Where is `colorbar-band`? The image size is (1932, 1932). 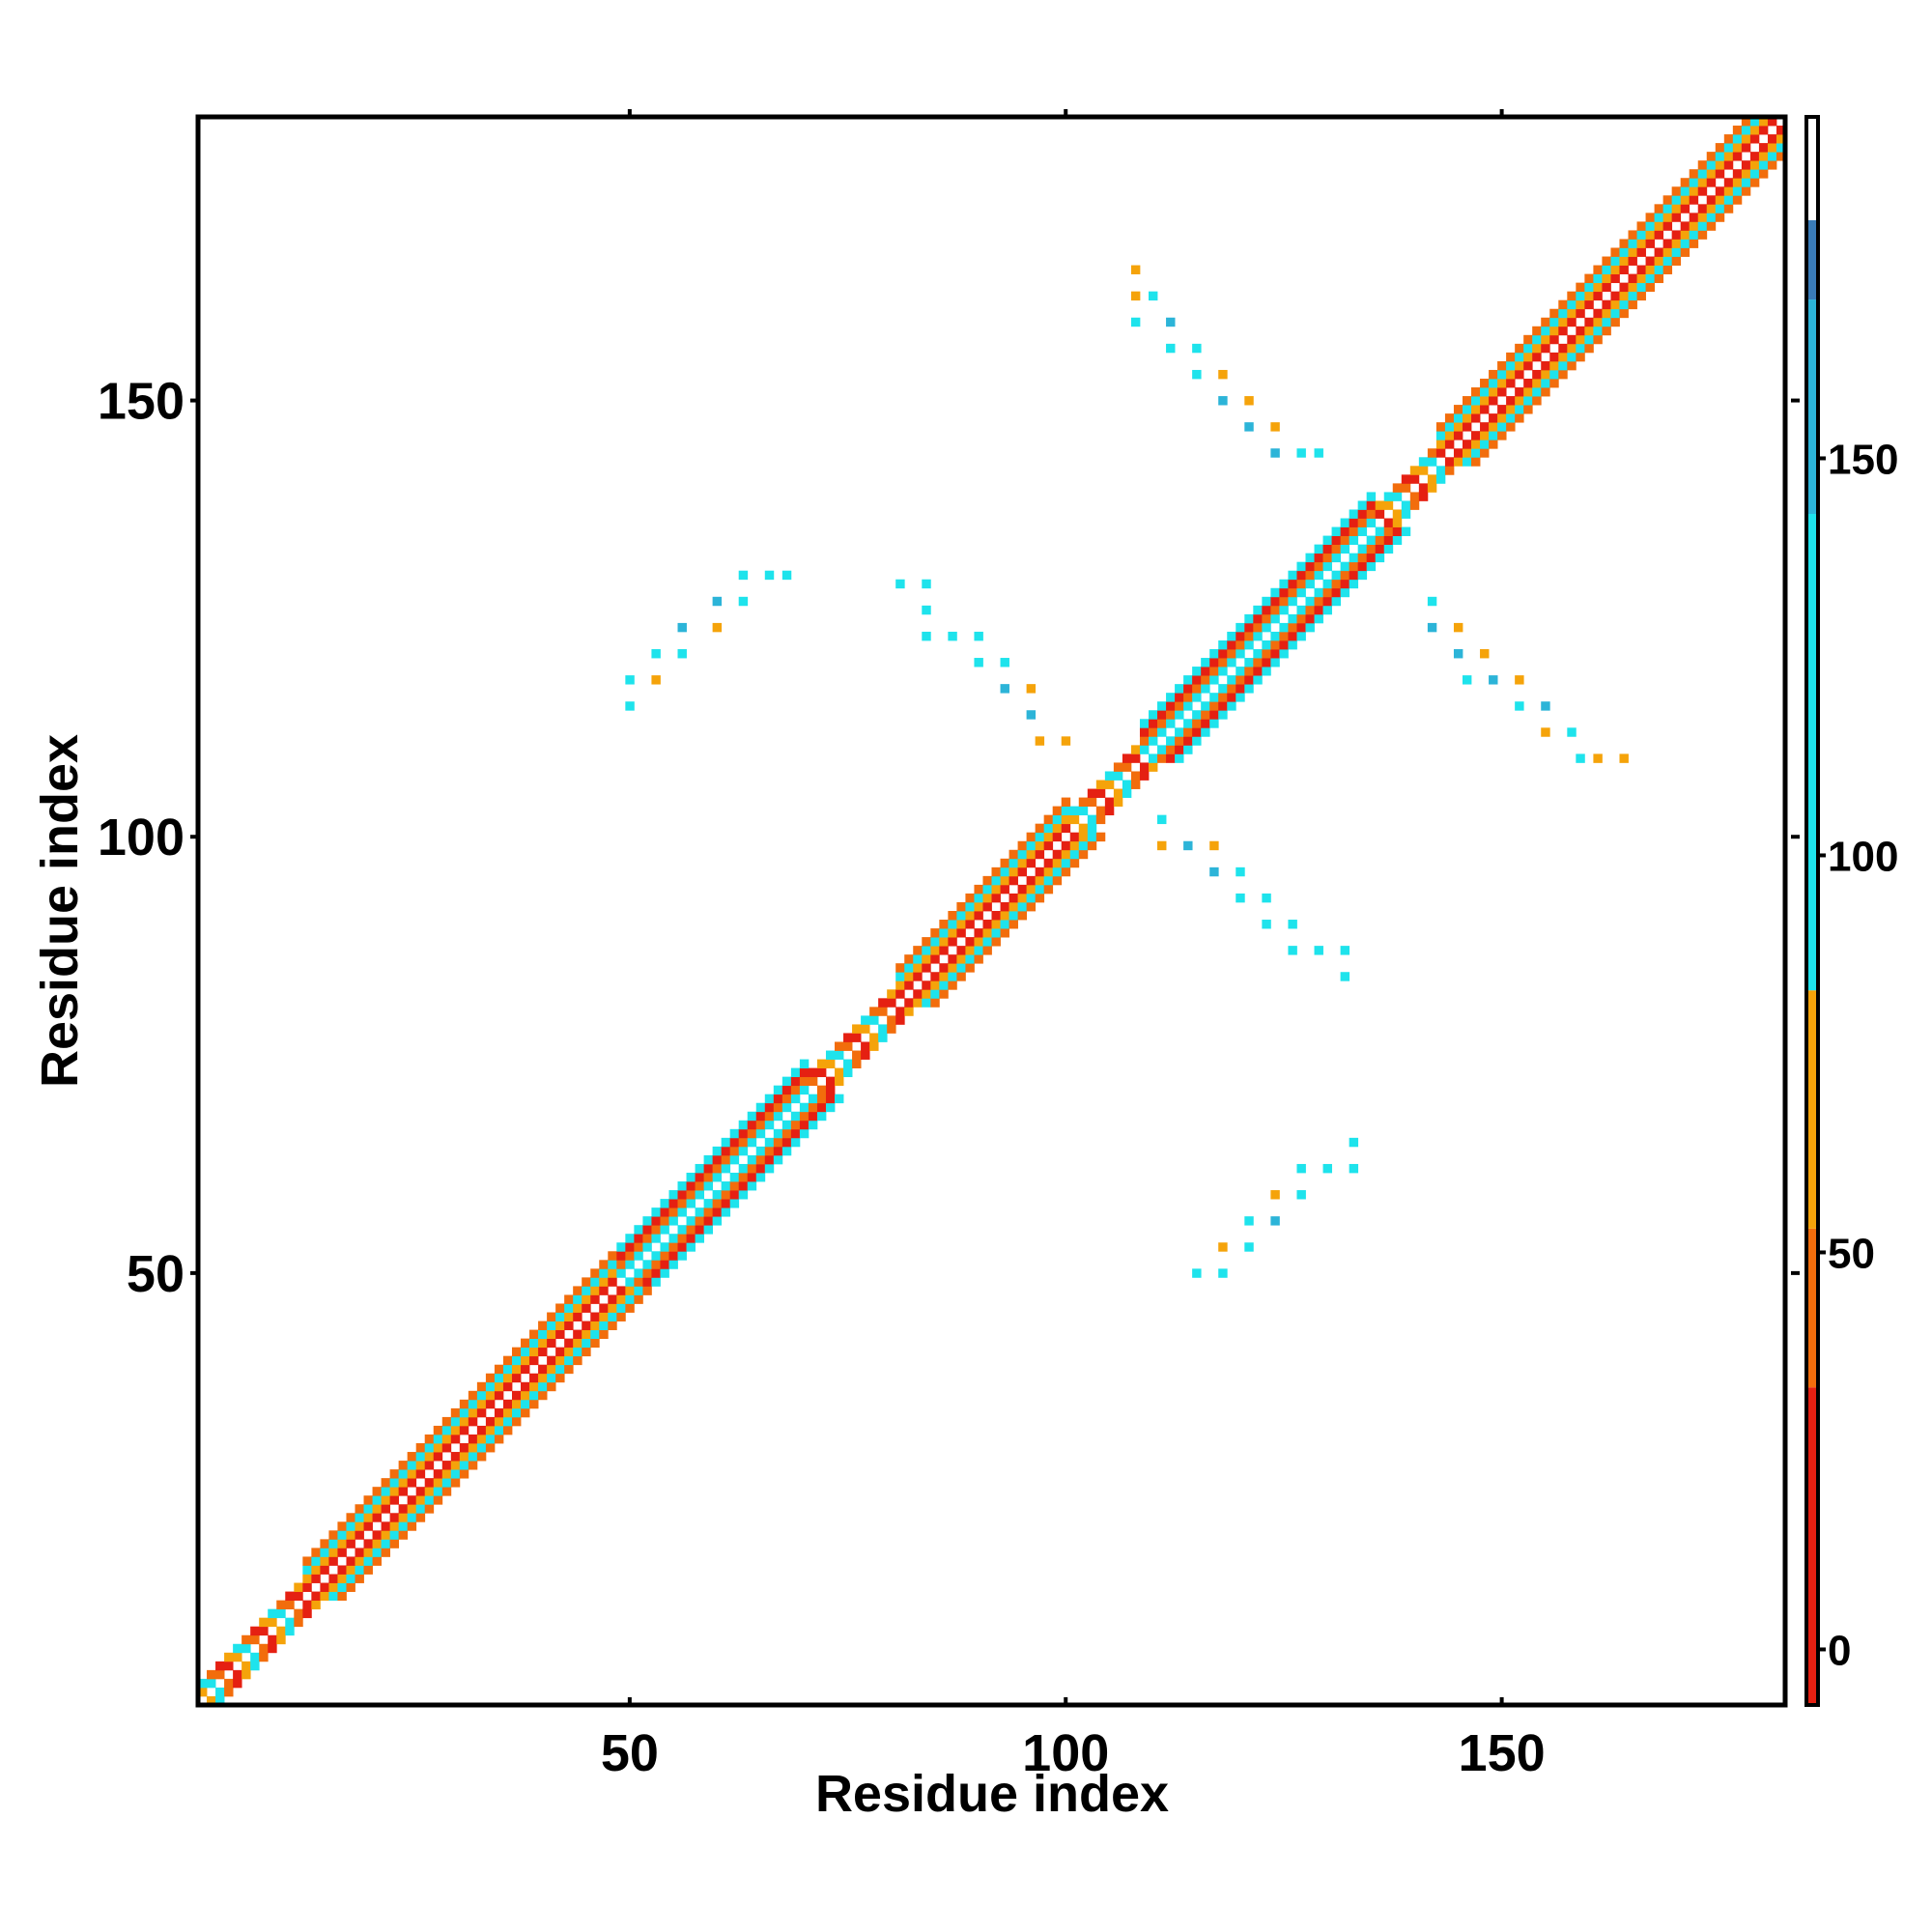
colorbar-band is located at coordinates (1812, 168).